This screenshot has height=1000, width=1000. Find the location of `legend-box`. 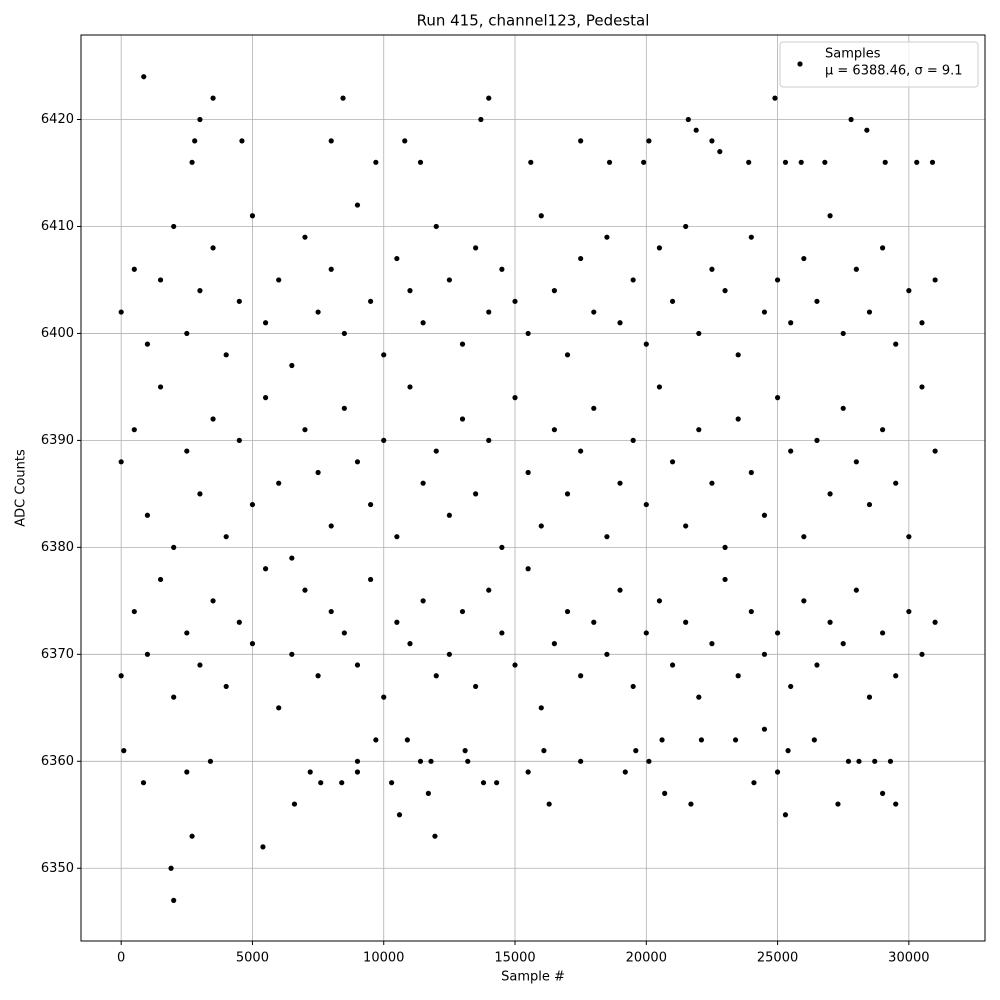

legend-box is located at coordinates (879, 64).